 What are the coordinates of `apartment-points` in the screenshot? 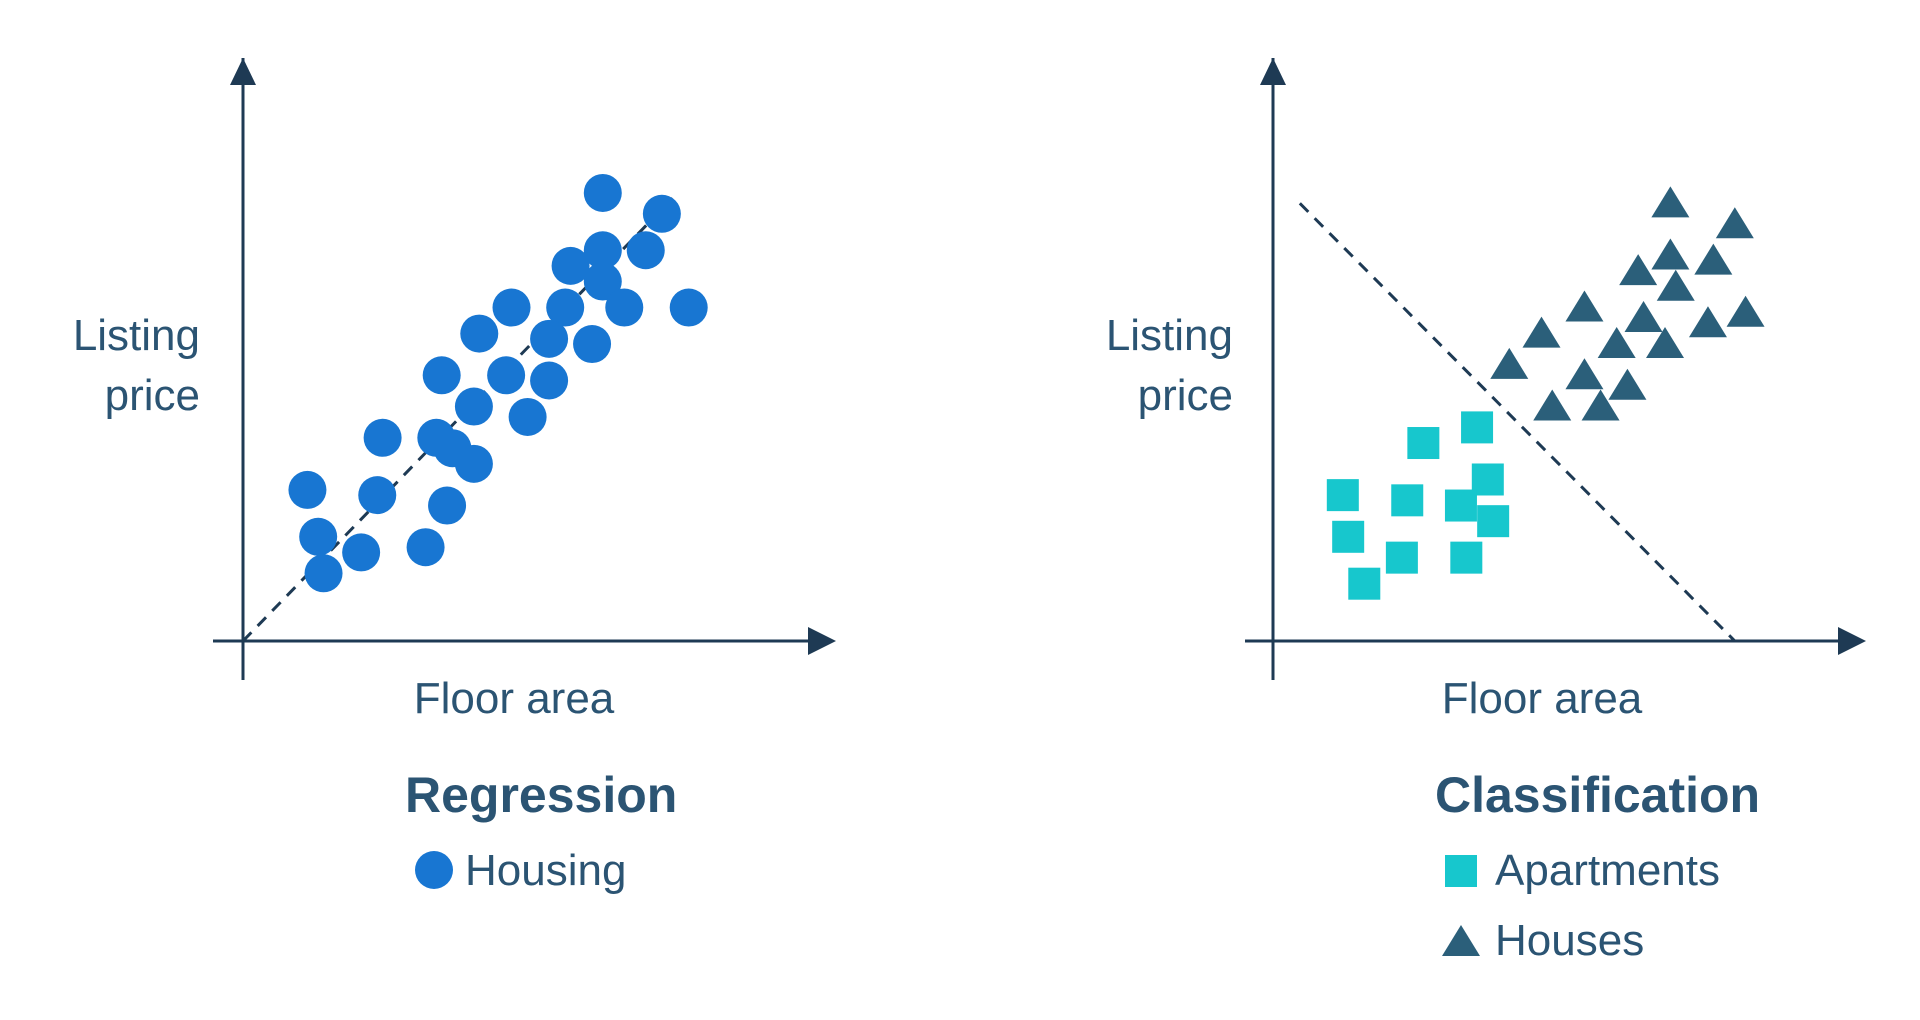 It's located at (1418, 505).